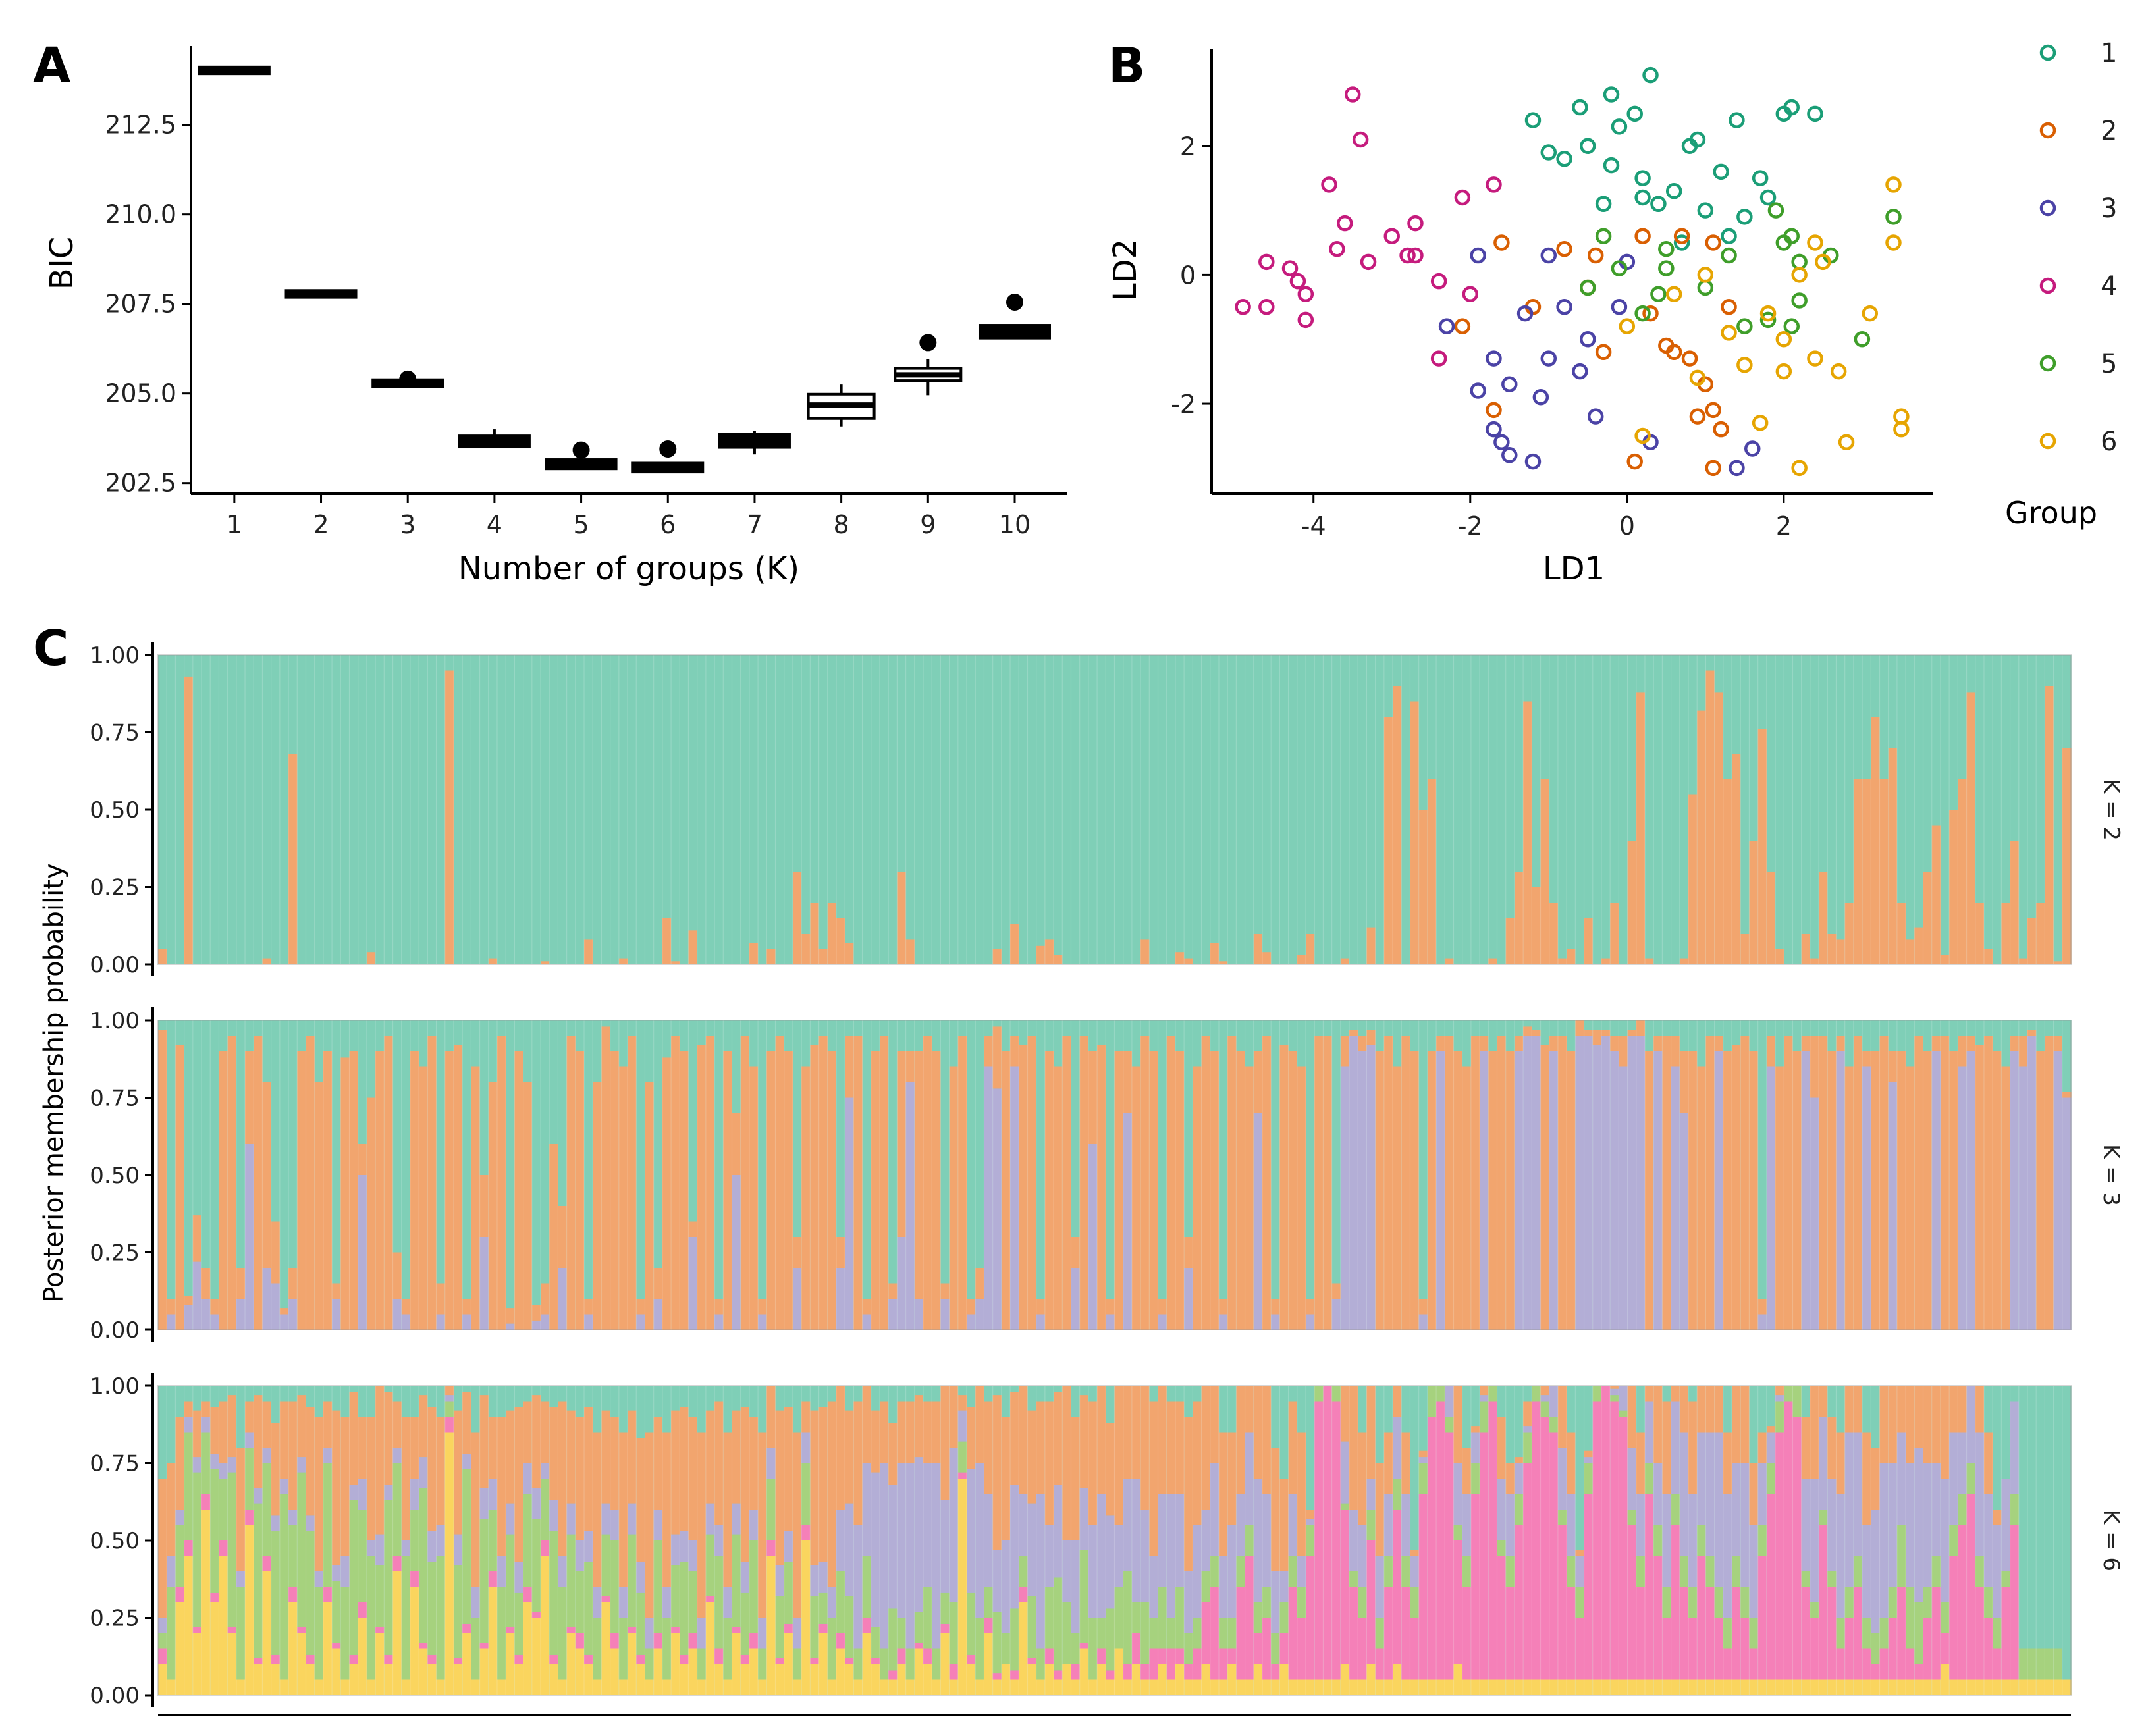 This screenshot has width=2146, height=1736. What do you see at coordinates (115, 965) in the screenshot?
I see `facet-ytick-label: 0.00` at bounding box center [115, 965].